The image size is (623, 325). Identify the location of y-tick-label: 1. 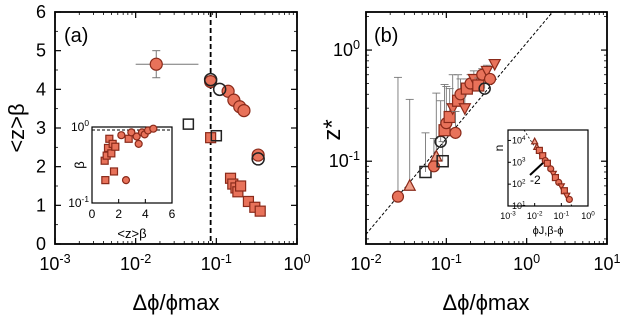
(41, 205).